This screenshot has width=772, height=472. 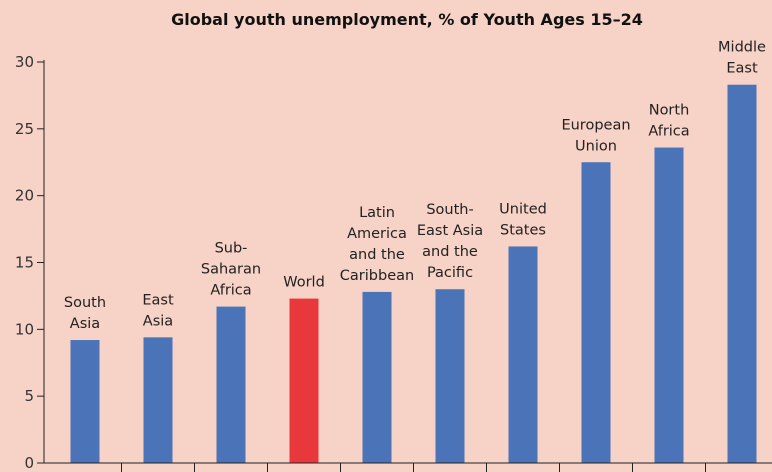 What do you see at coordinates (596, 312) in the screenshot?
I see `bar-european-union` at bounding box center [596, 312].